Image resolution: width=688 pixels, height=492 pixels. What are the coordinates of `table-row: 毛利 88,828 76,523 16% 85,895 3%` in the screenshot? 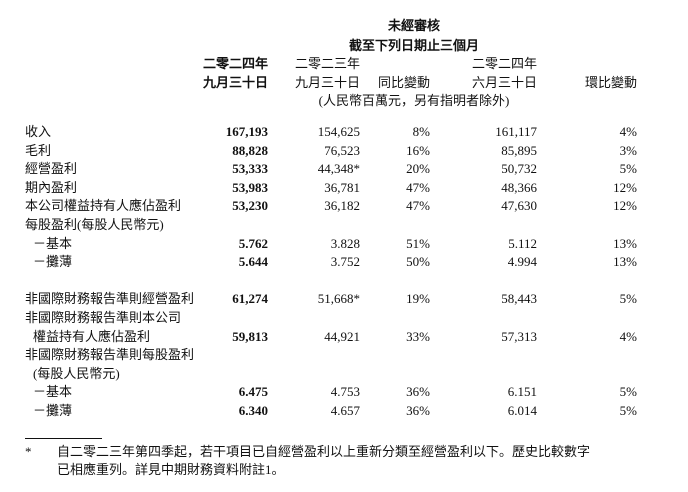 It's located at (344, 152).